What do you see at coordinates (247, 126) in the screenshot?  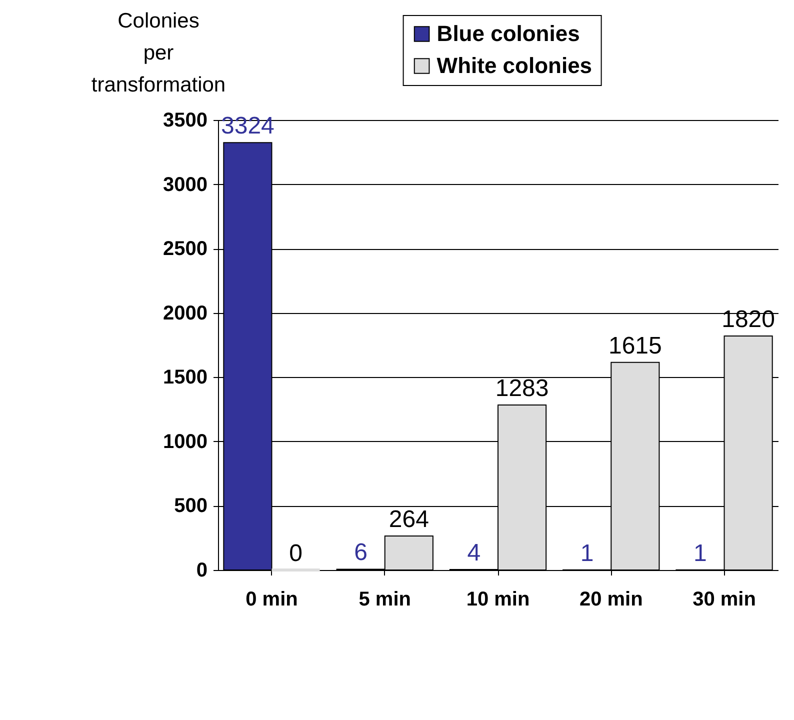 I see `data-label: 3324` at bounding box center [247, 126].